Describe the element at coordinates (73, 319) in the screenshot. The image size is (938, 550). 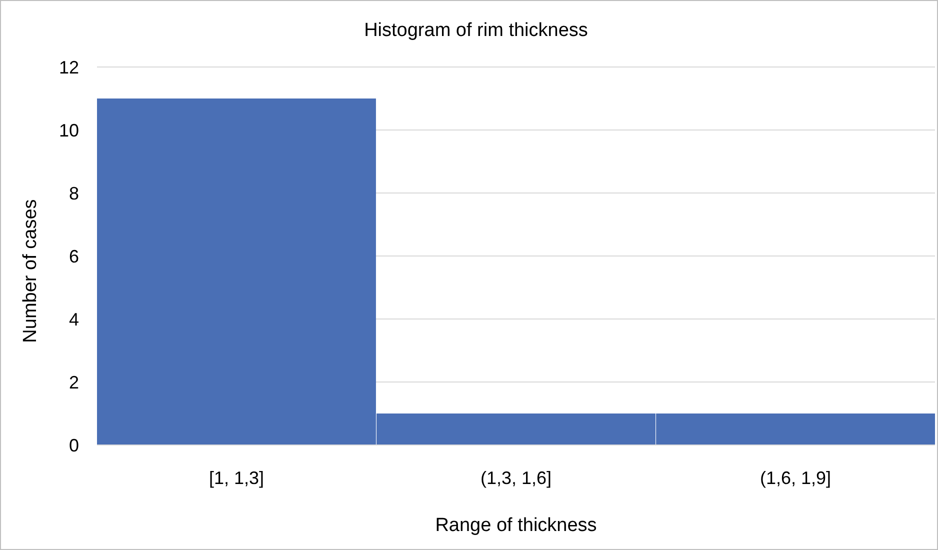
I see `y-tick-label: 4` at that location.